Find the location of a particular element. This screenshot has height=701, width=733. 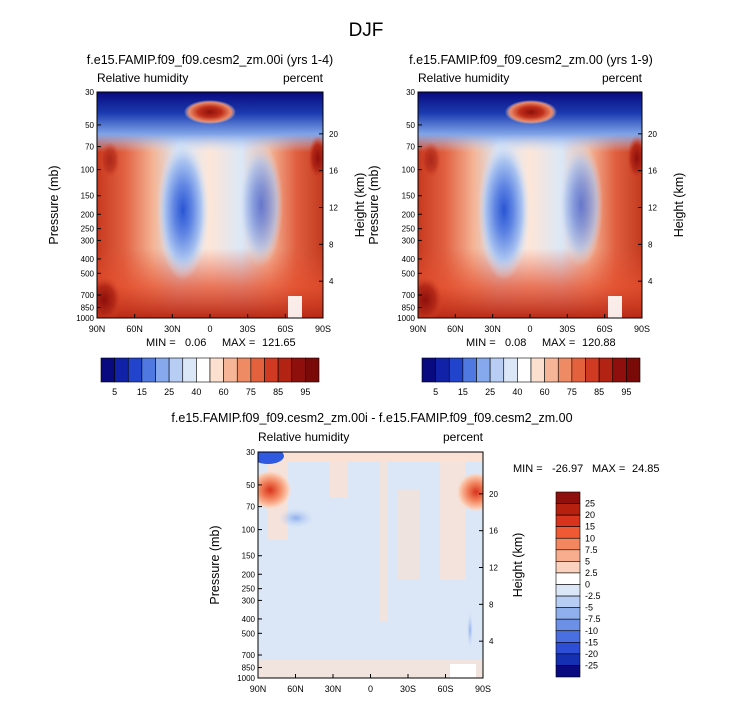

panel-2-y2-axis-label: Height (km) is located at coordinates (679, 205).